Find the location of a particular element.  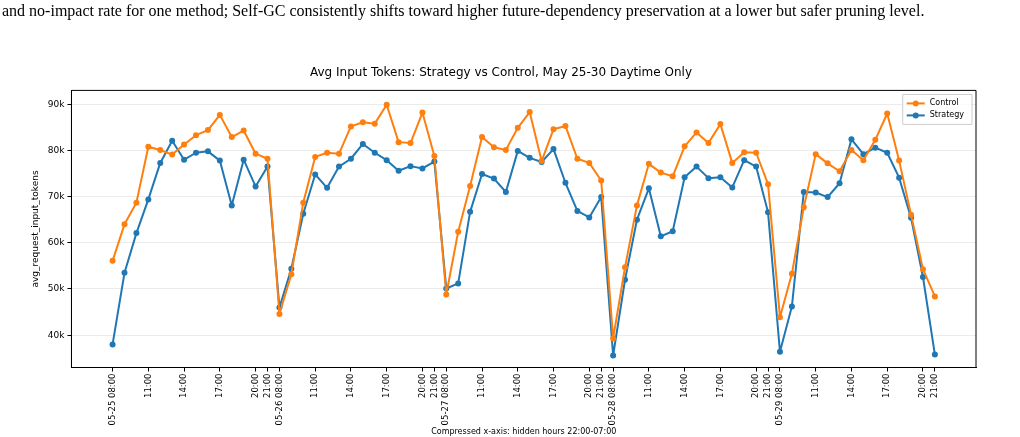

x-tick-label: 05-29 08:00 is located at coordinates (779, 399).